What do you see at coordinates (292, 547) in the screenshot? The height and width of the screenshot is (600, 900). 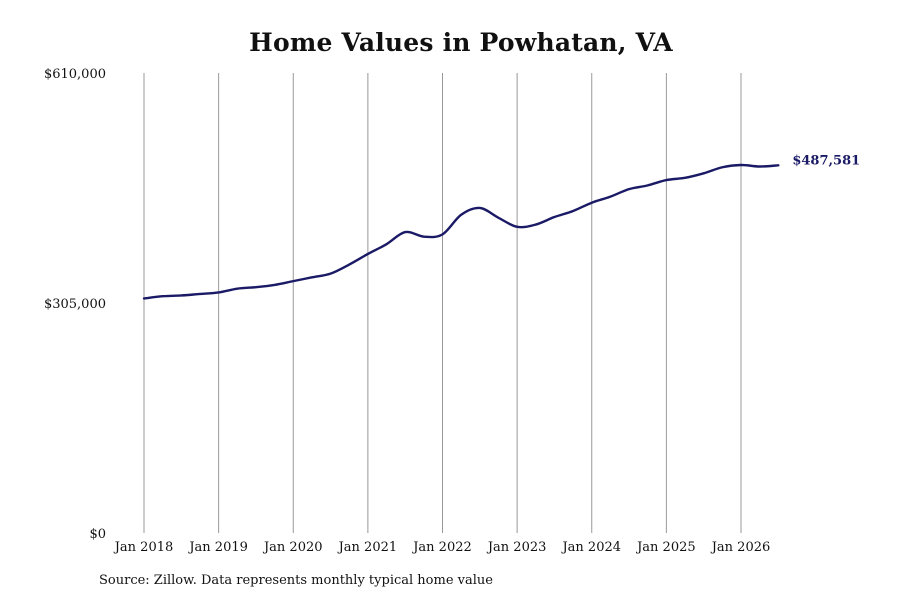 I see `x-tick-label-2: Jan 2020` at bounding box center [292, 547].